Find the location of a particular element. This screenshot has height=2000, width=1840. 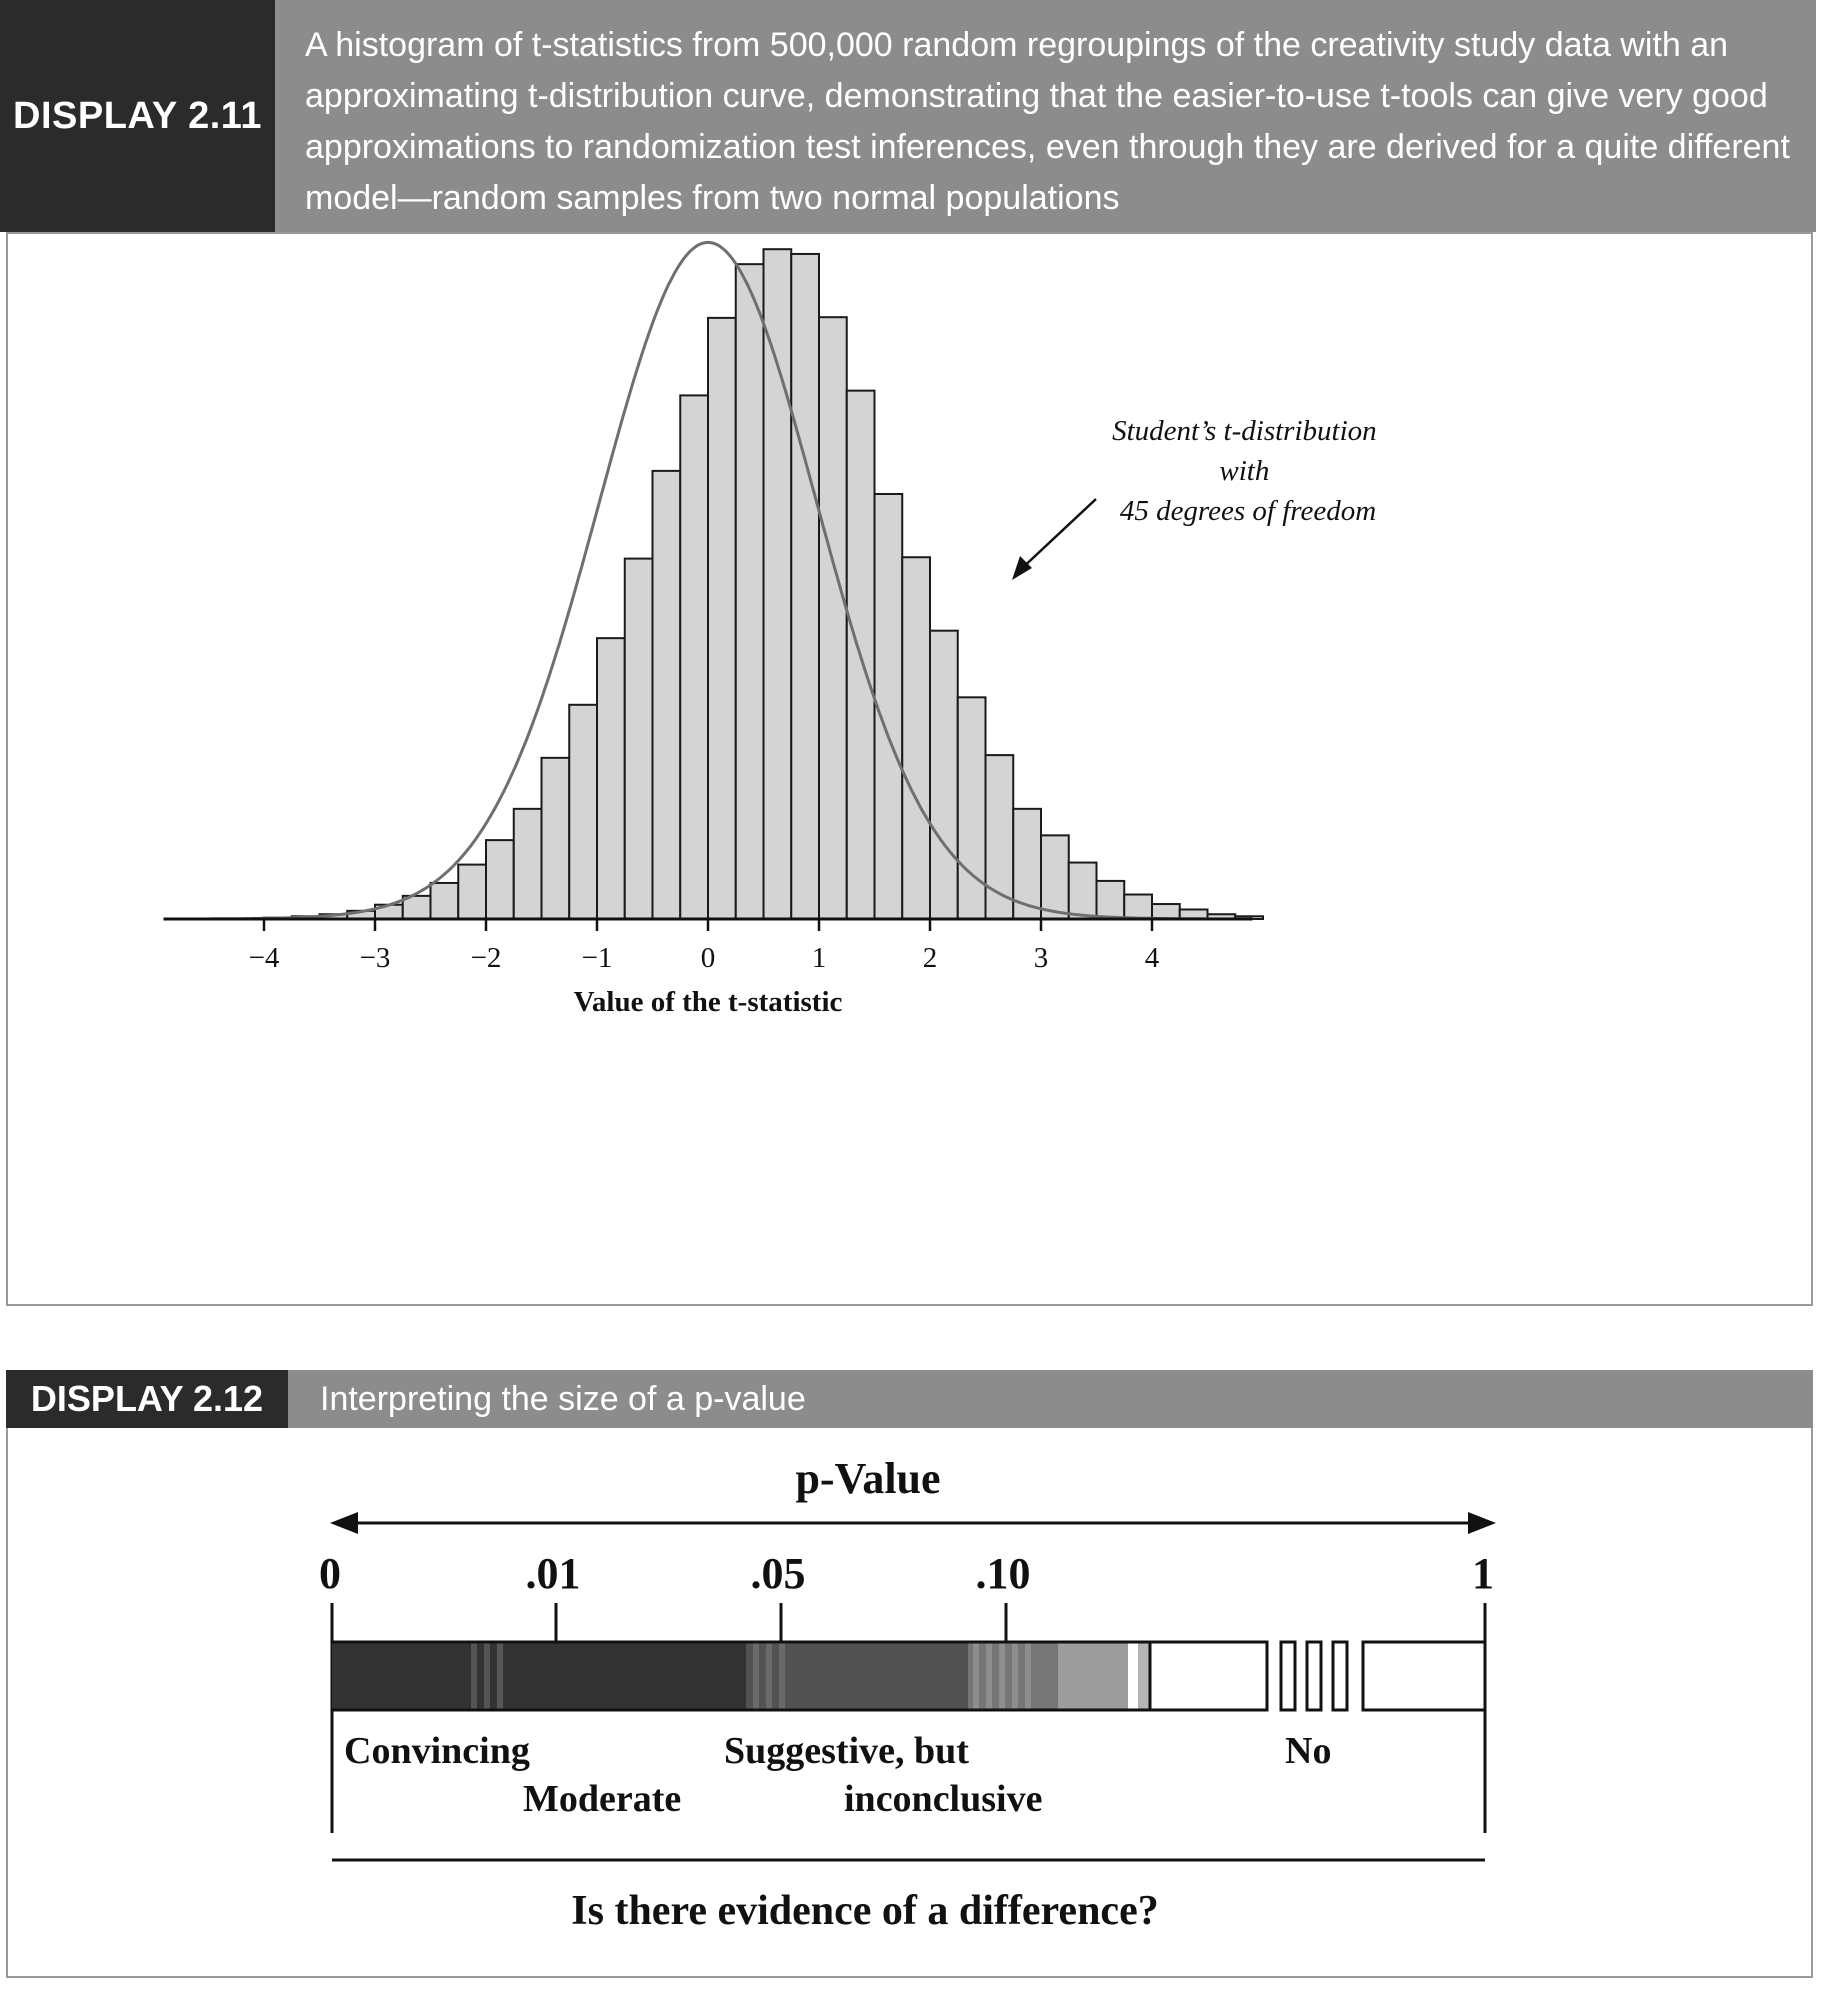

scale-label-001: .01 is located at coordinates (553, 1573).